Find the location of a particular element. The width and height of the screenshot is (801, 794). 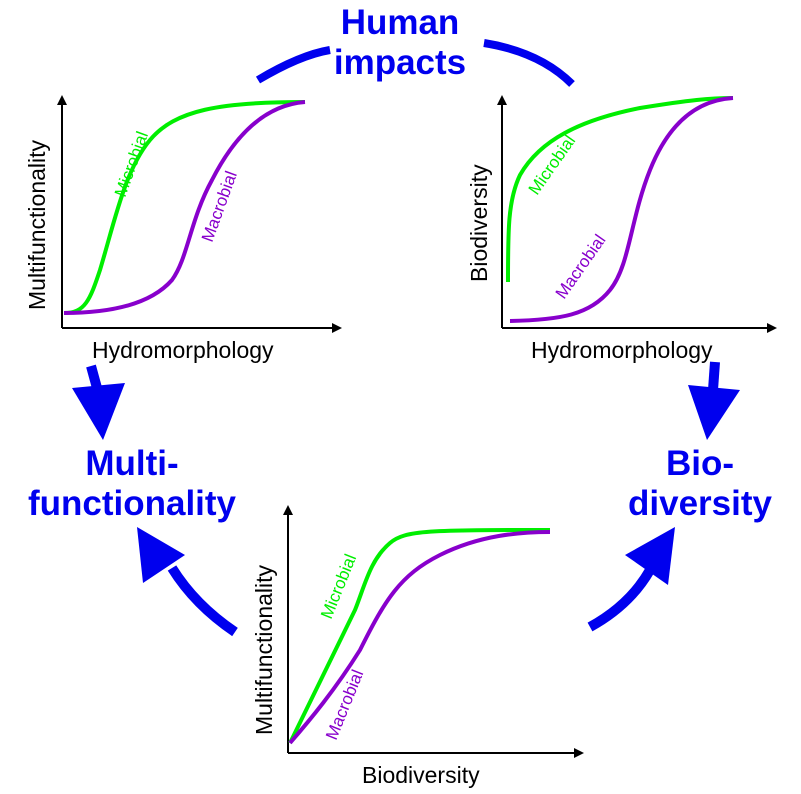

microbial-label: Microbial is located at coordinates (131, 164).